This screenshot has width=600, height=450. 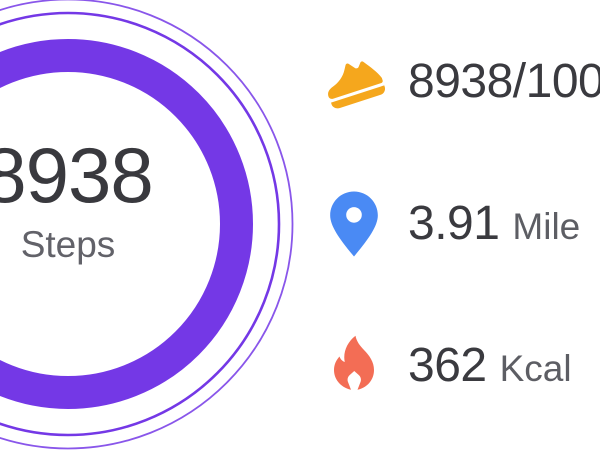 What do you see at coordinates (354, 82) in the screenshot?
I see `shoe-icon` at bounding box center [354, 82].